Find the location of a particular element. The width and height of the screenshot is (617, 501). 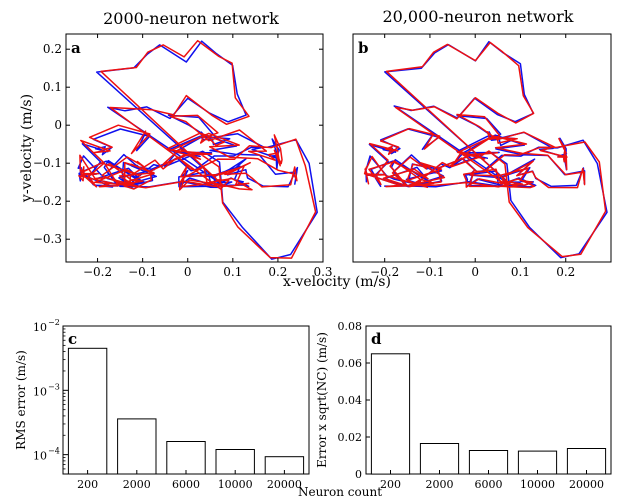

y-tick-label: 0.04 is located at coordinates (350, 400).